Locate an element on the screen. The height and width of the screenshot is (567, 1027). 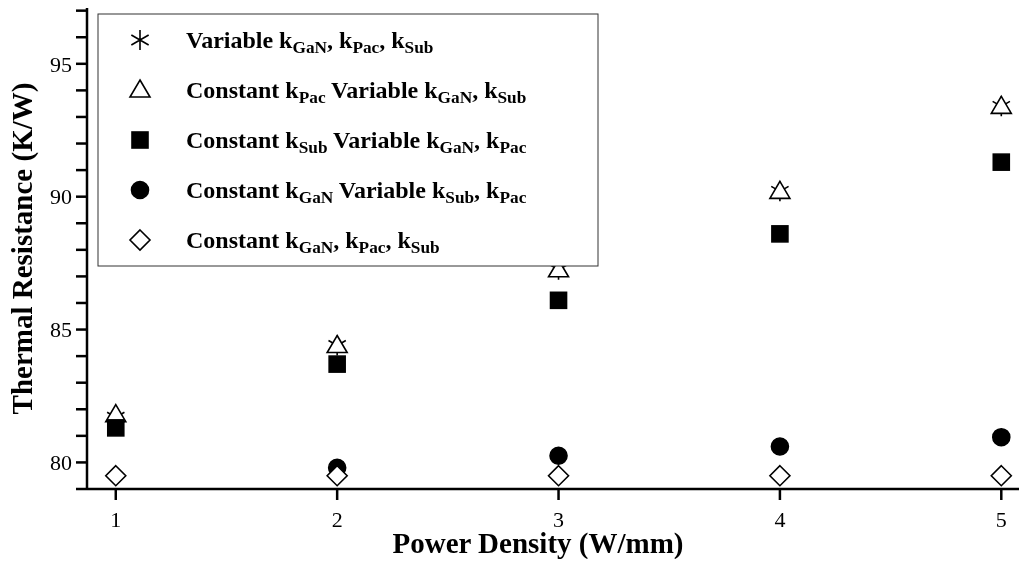
y-tick-label: 90 is located at coordinates (61, 197).